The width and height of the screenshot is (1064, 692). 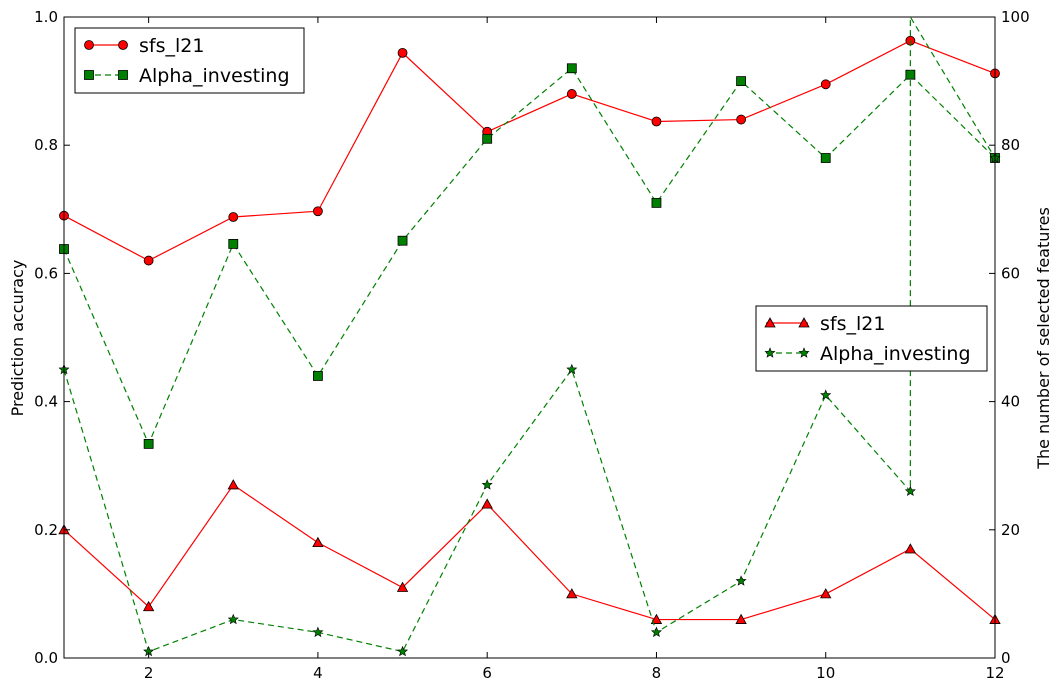 I want to click on left-y-tick-label: 1.0, so click(x=46, y=17).